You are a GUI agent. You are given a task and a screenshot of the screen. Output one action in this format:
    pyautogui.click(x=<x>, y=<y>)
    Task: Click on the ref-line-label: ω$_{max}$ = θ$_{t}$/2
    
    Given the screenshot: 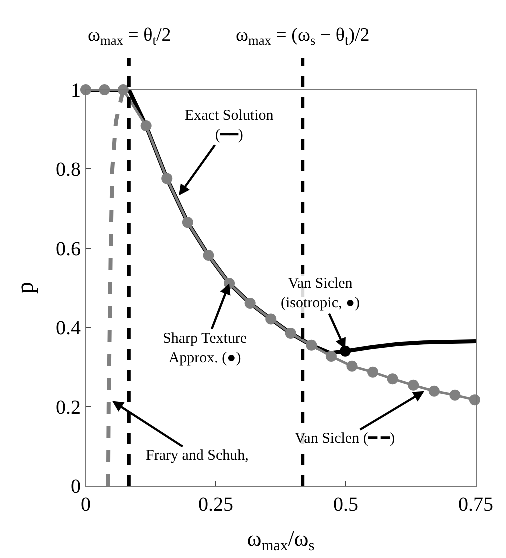 What is the action you would take?
    pyautogui.click(x=130, y=36)
    